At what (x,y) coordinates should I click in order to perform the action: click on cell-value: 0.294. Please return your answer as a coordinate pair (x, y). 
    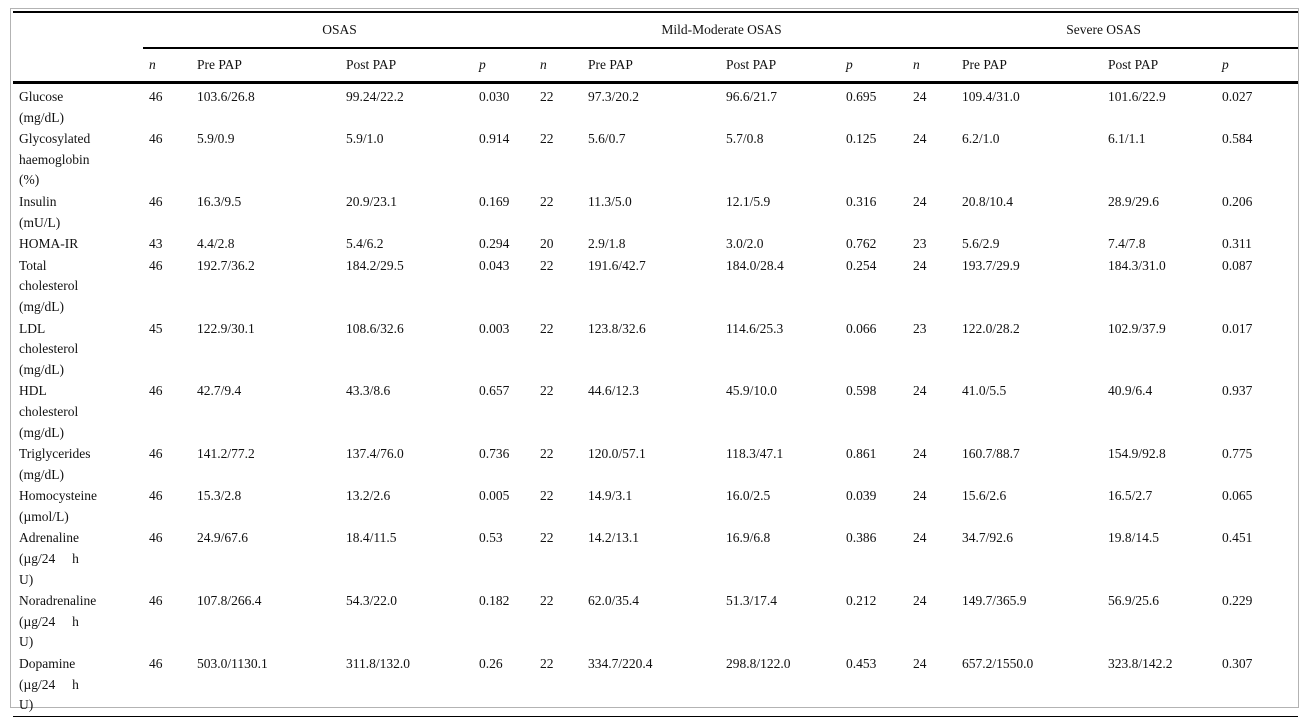
    Looking at the image, I should click on (494, 244).